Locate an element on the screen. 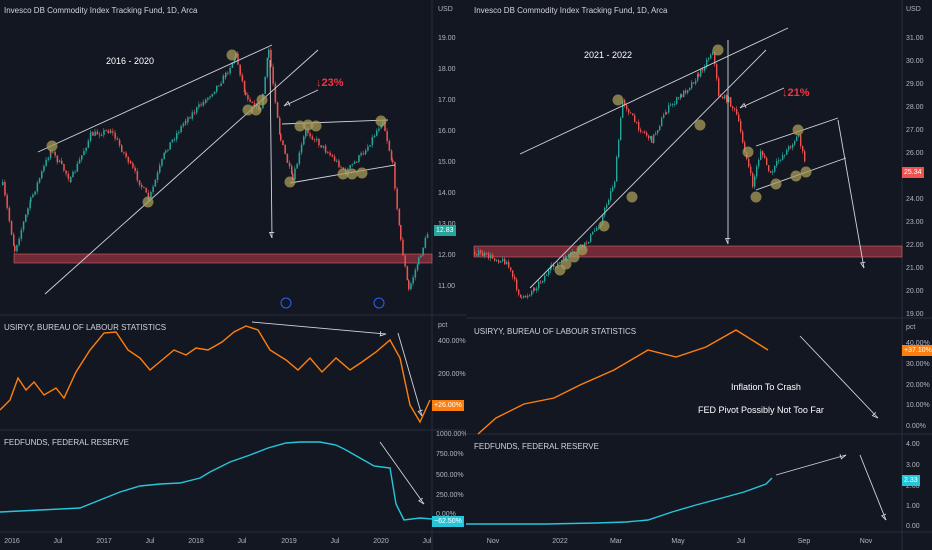 Image resolution: width=932 pixels, height=550 pixels. decline-arrow is located at coordinates (410, 374).